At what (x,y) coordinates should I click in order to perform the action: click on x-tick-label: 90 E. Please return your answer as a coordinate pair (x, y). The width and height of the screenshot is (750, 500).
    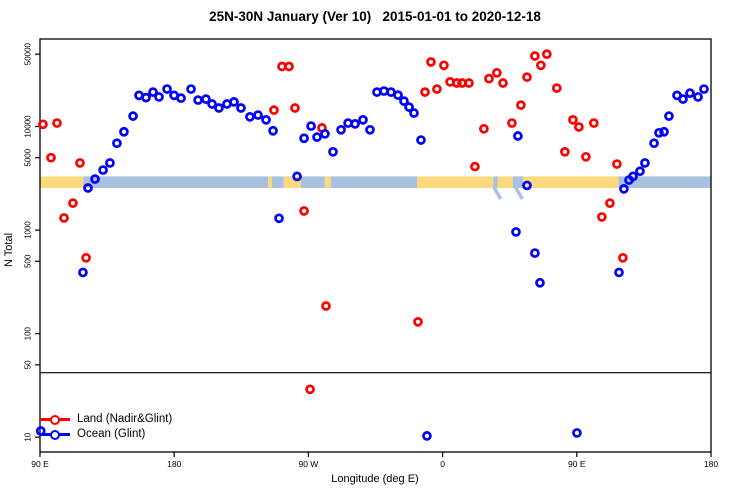
    Looking at the image, I should click on (577, 464).